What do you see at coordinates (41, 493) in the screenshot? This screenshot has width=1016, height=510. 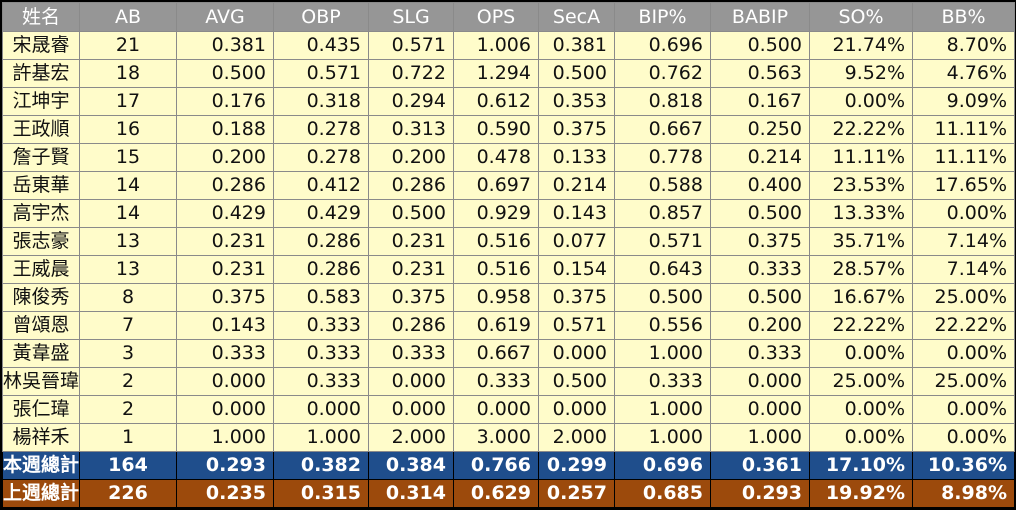 I see `total-label-cell: 上週總計` at bounding box center [41, 493].